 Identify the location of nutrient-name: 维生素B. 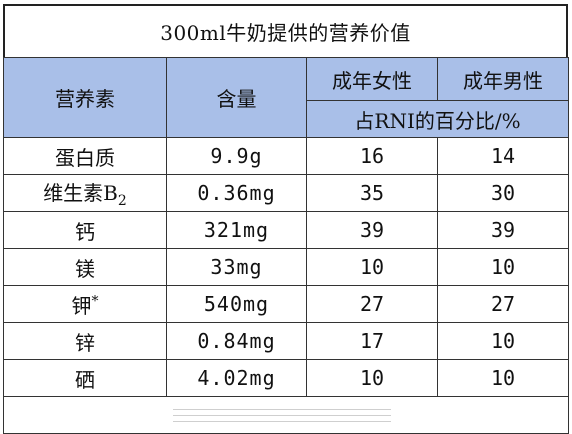
(80, 193).